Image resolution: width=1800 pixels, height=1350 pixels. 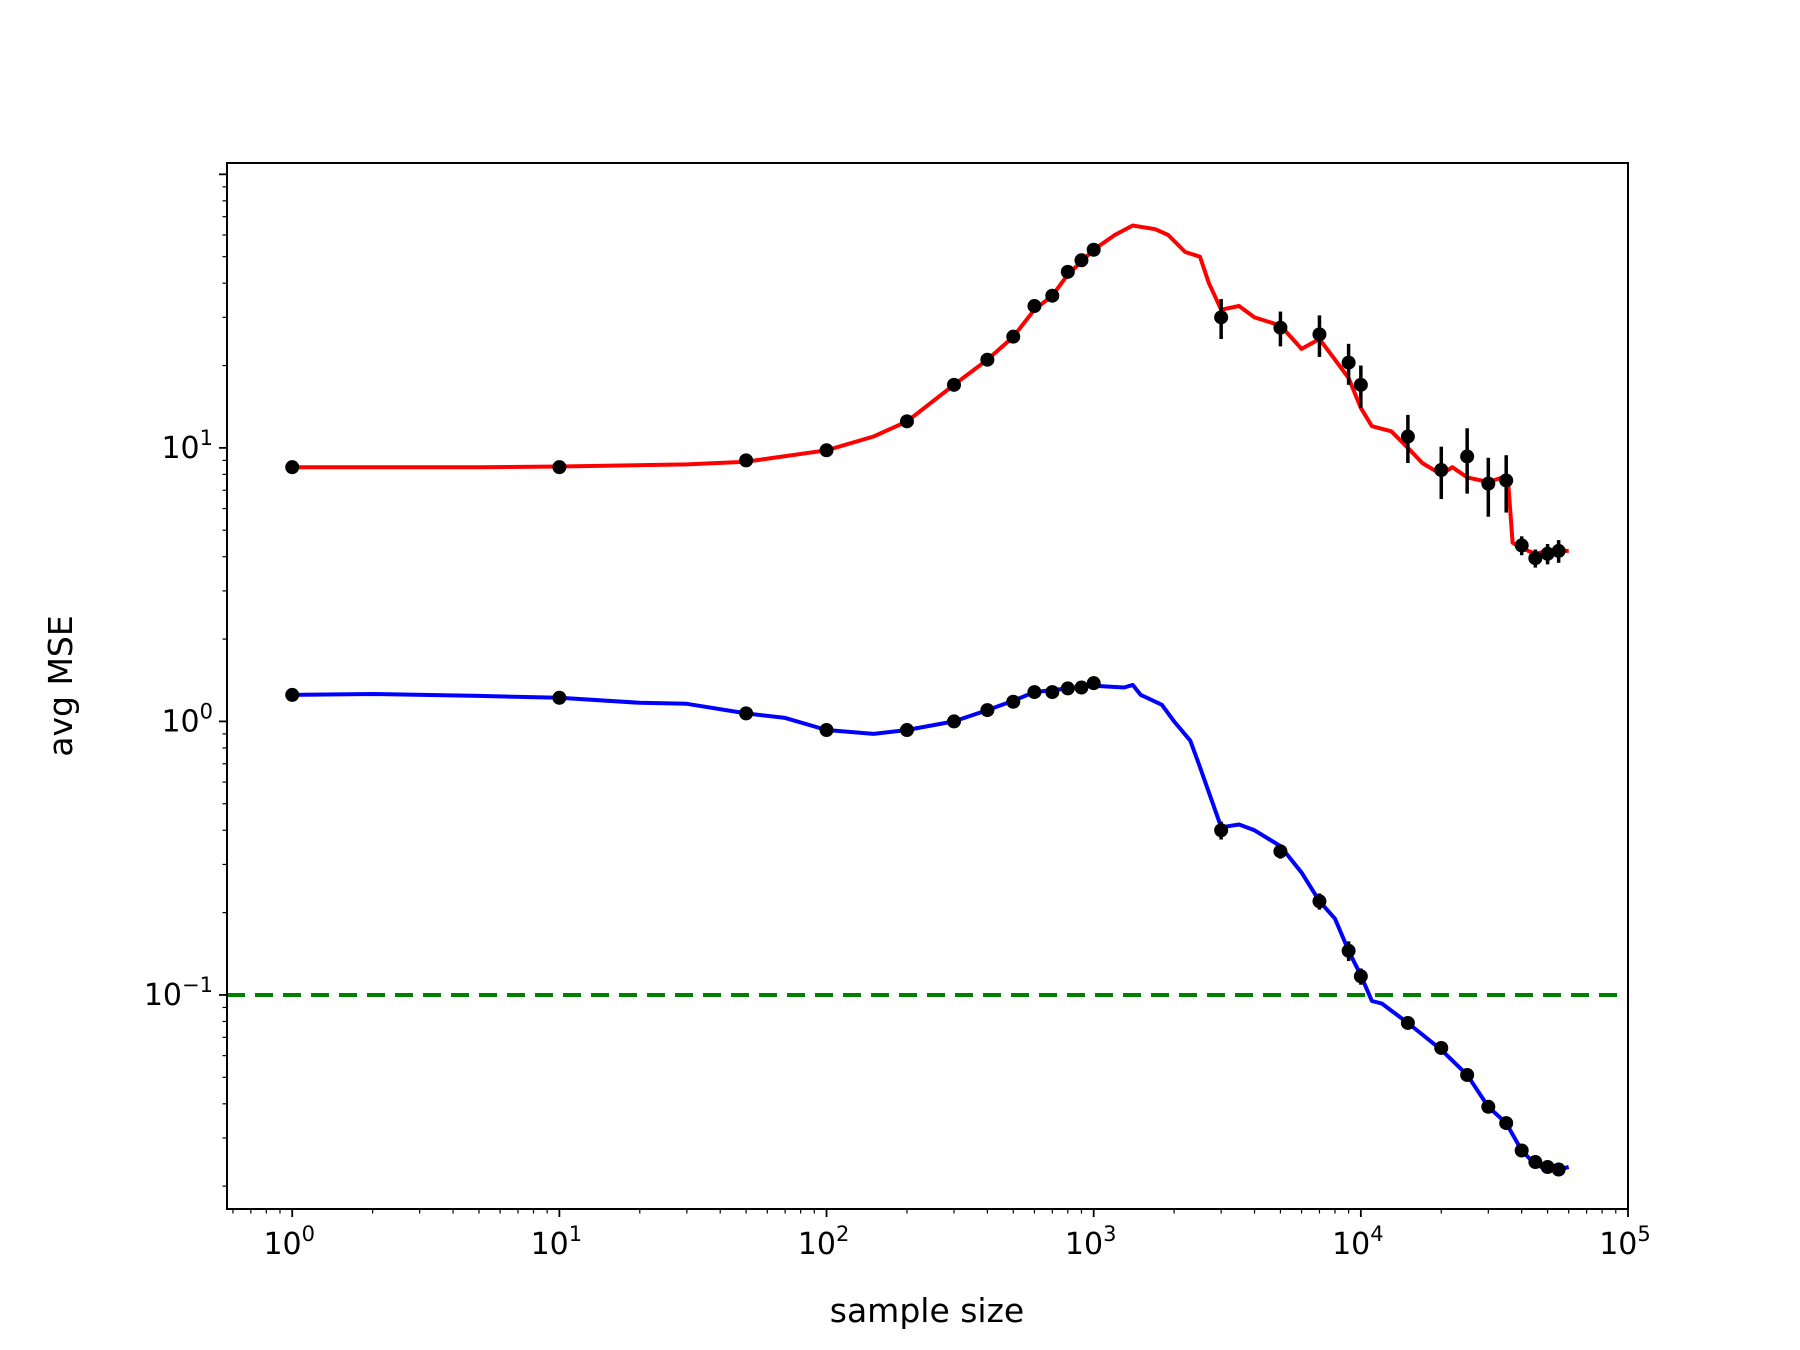 What do you see at coordinates (1091, 1242) in the screenshot?
I see `x-tick-label: 10³` at bounding box center [1091, 1242].